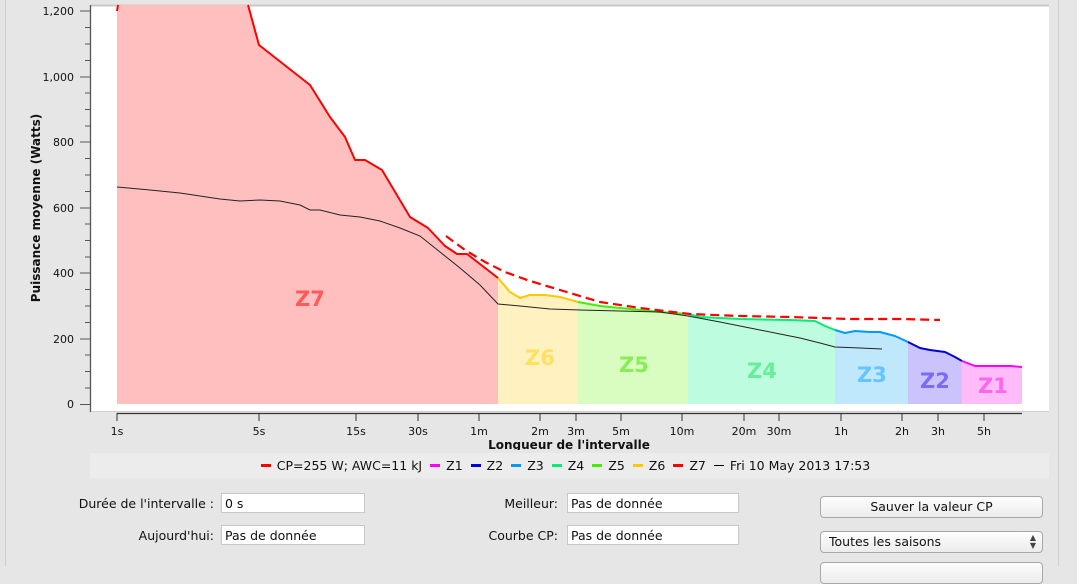  I want to click on select-arrows-icon: ▲ ▼, so click(1032, 541).